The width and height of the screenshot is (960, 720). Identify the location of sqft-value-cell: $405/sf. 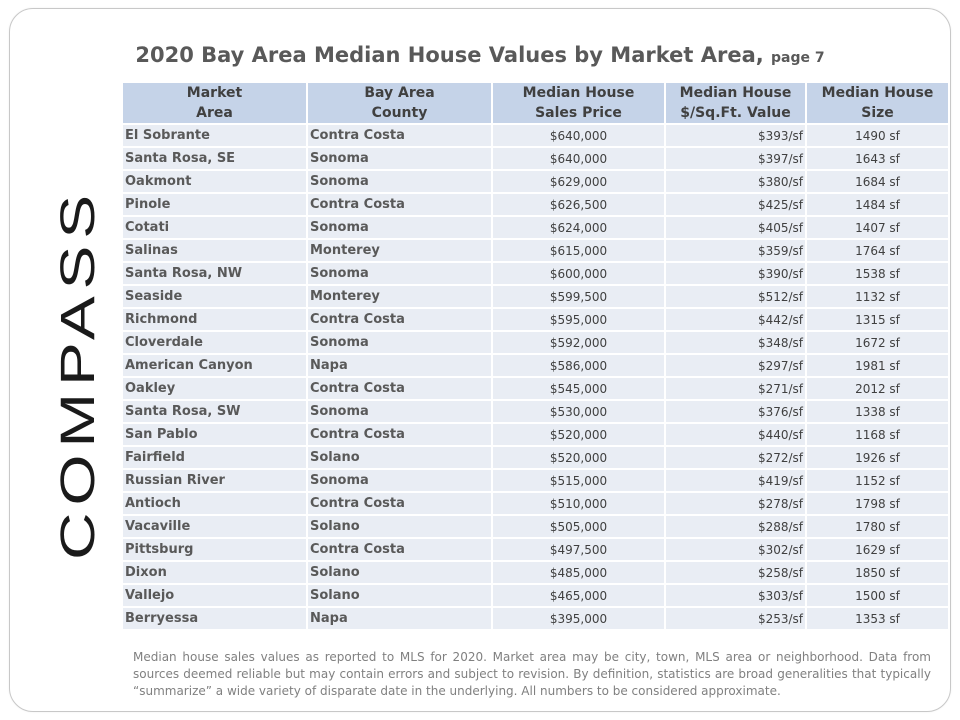
(736, 227).